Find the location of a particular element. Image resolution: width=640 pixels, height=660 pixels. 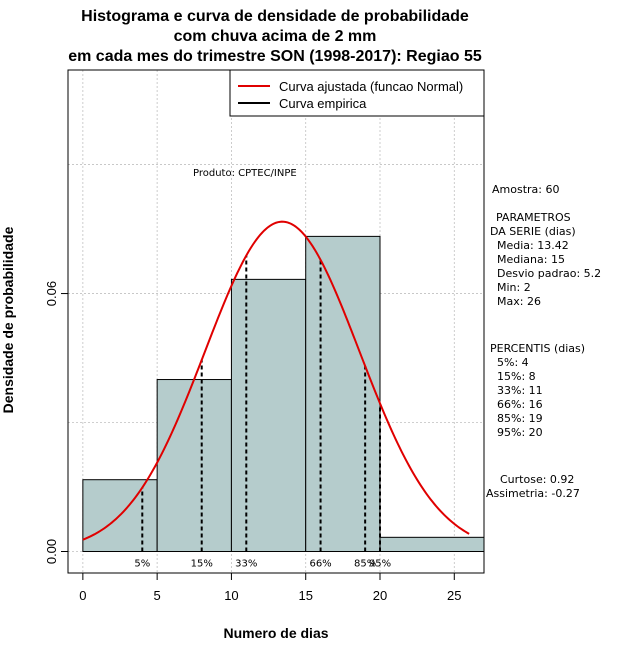

stat-p15: 15%: 8 is located at coordinates (516, 376).